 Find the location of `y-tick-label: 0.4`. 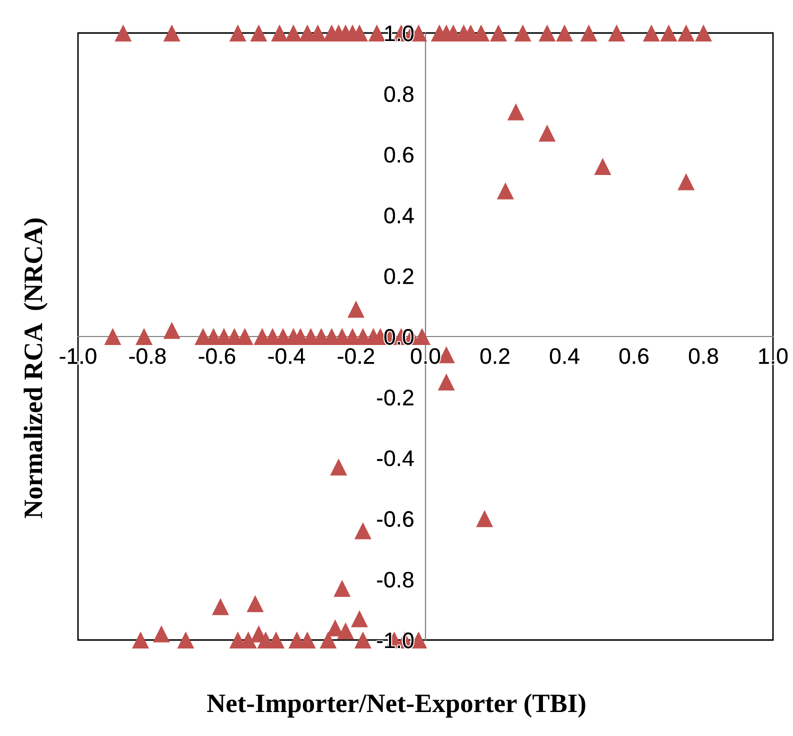

y-tick-label: 0.4 is located at coordinates (399, 216).